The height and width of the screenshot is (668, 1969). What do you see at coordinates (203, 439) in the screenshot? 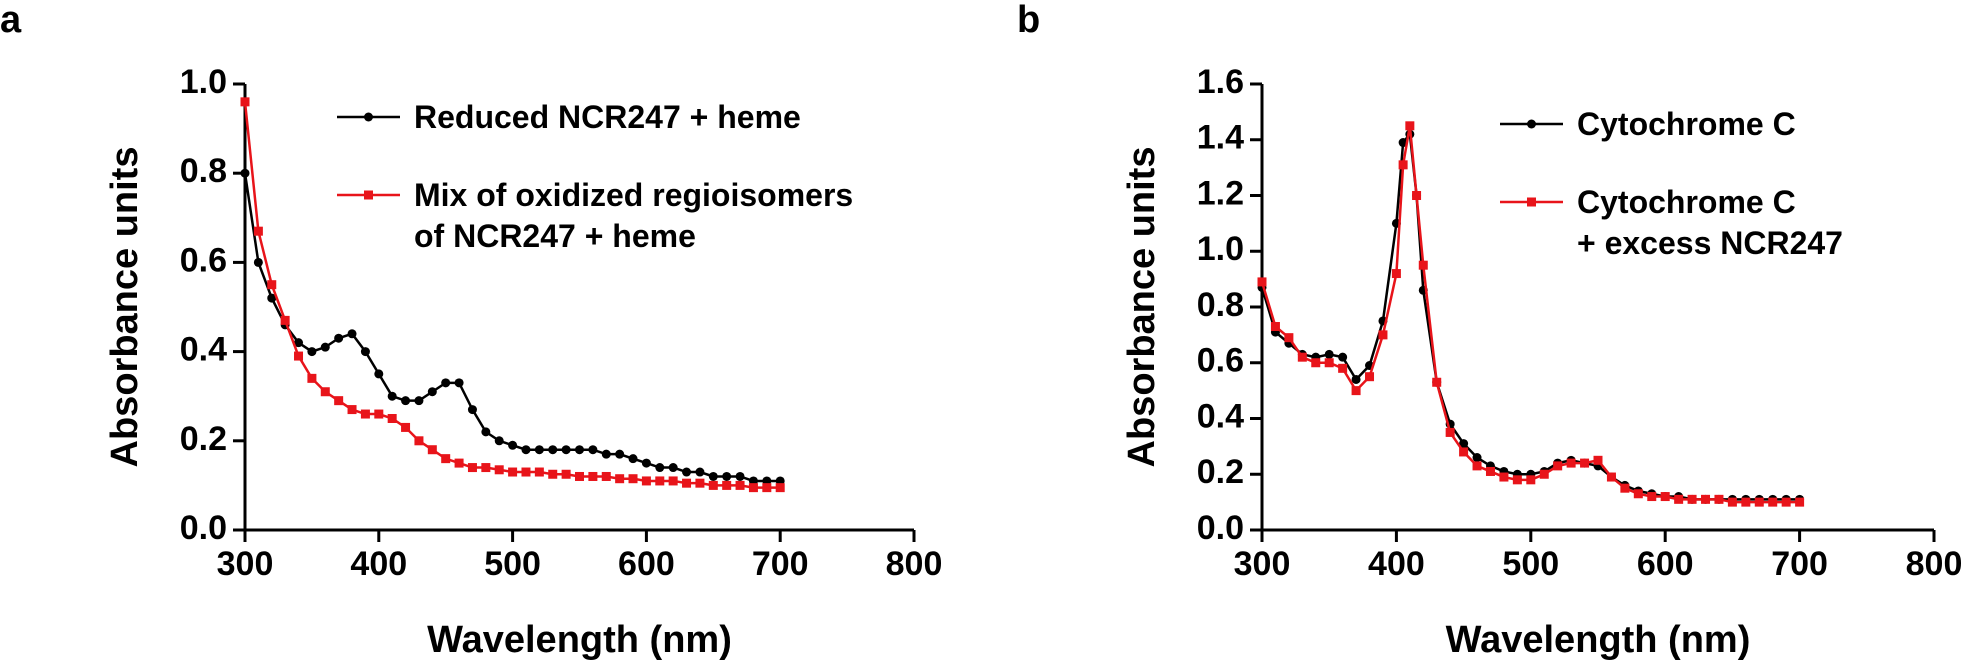
I see `y-tick-label: 0.2` at bounding box center [203, 439].